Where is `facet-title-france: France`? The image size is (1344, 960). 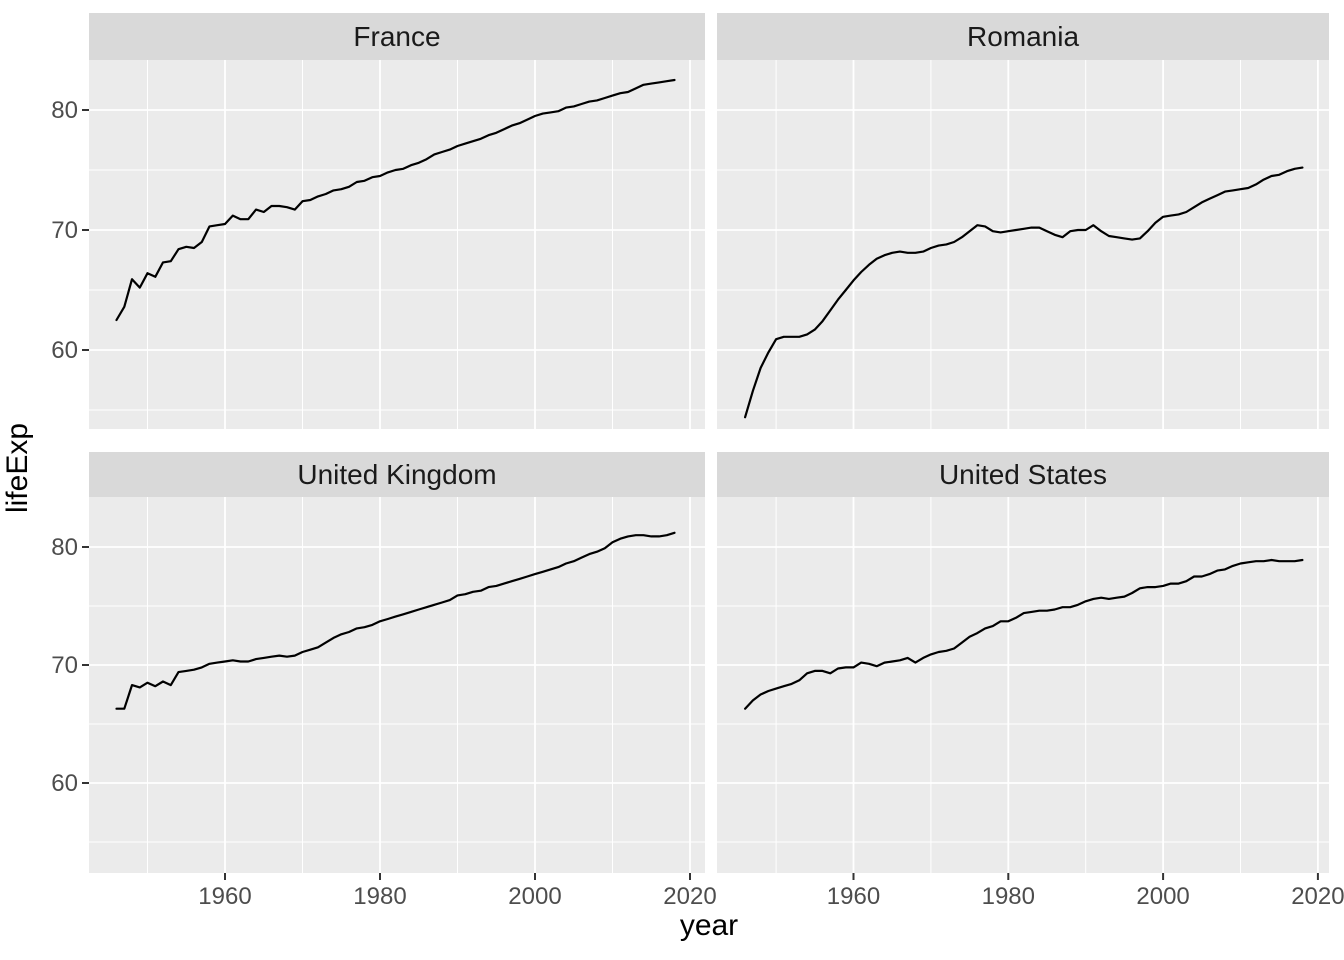
facet-title-france: France is located at coordinates (397, 36).